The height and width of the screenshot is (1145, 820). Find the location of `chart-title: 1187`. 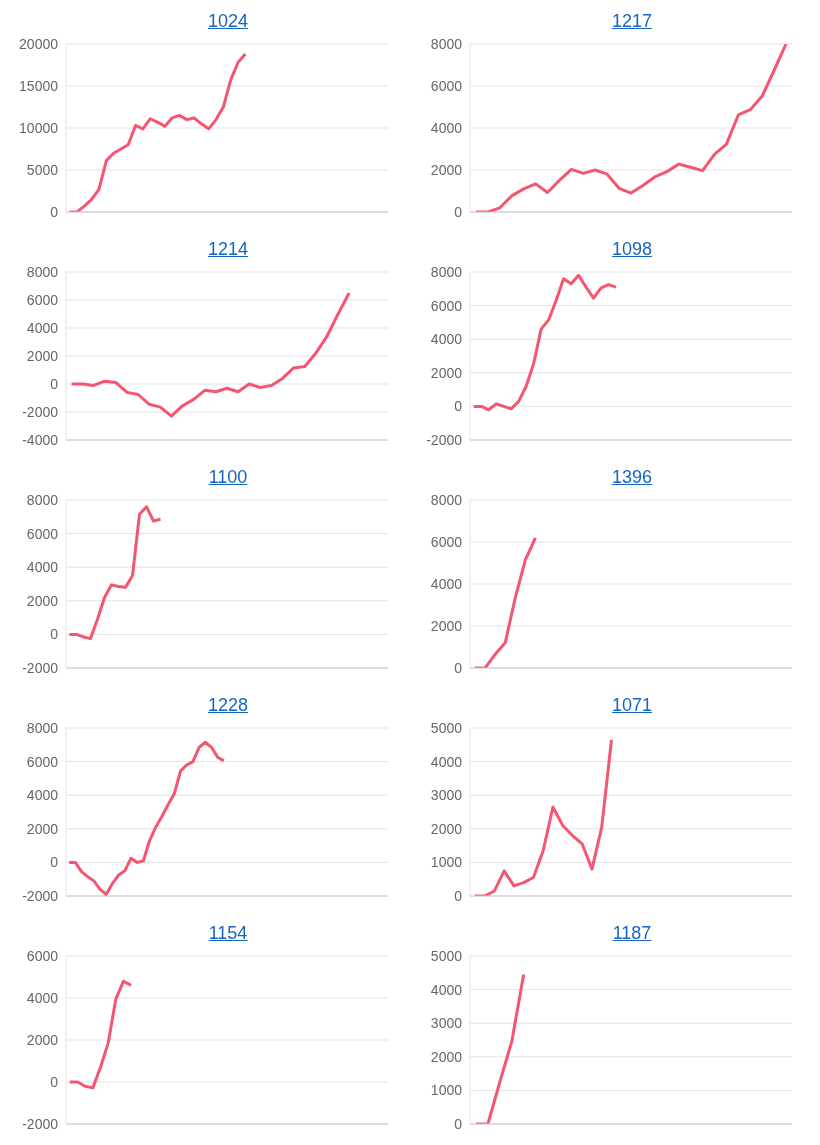

chart-title: 1187 is located at coordinates (632, 933).